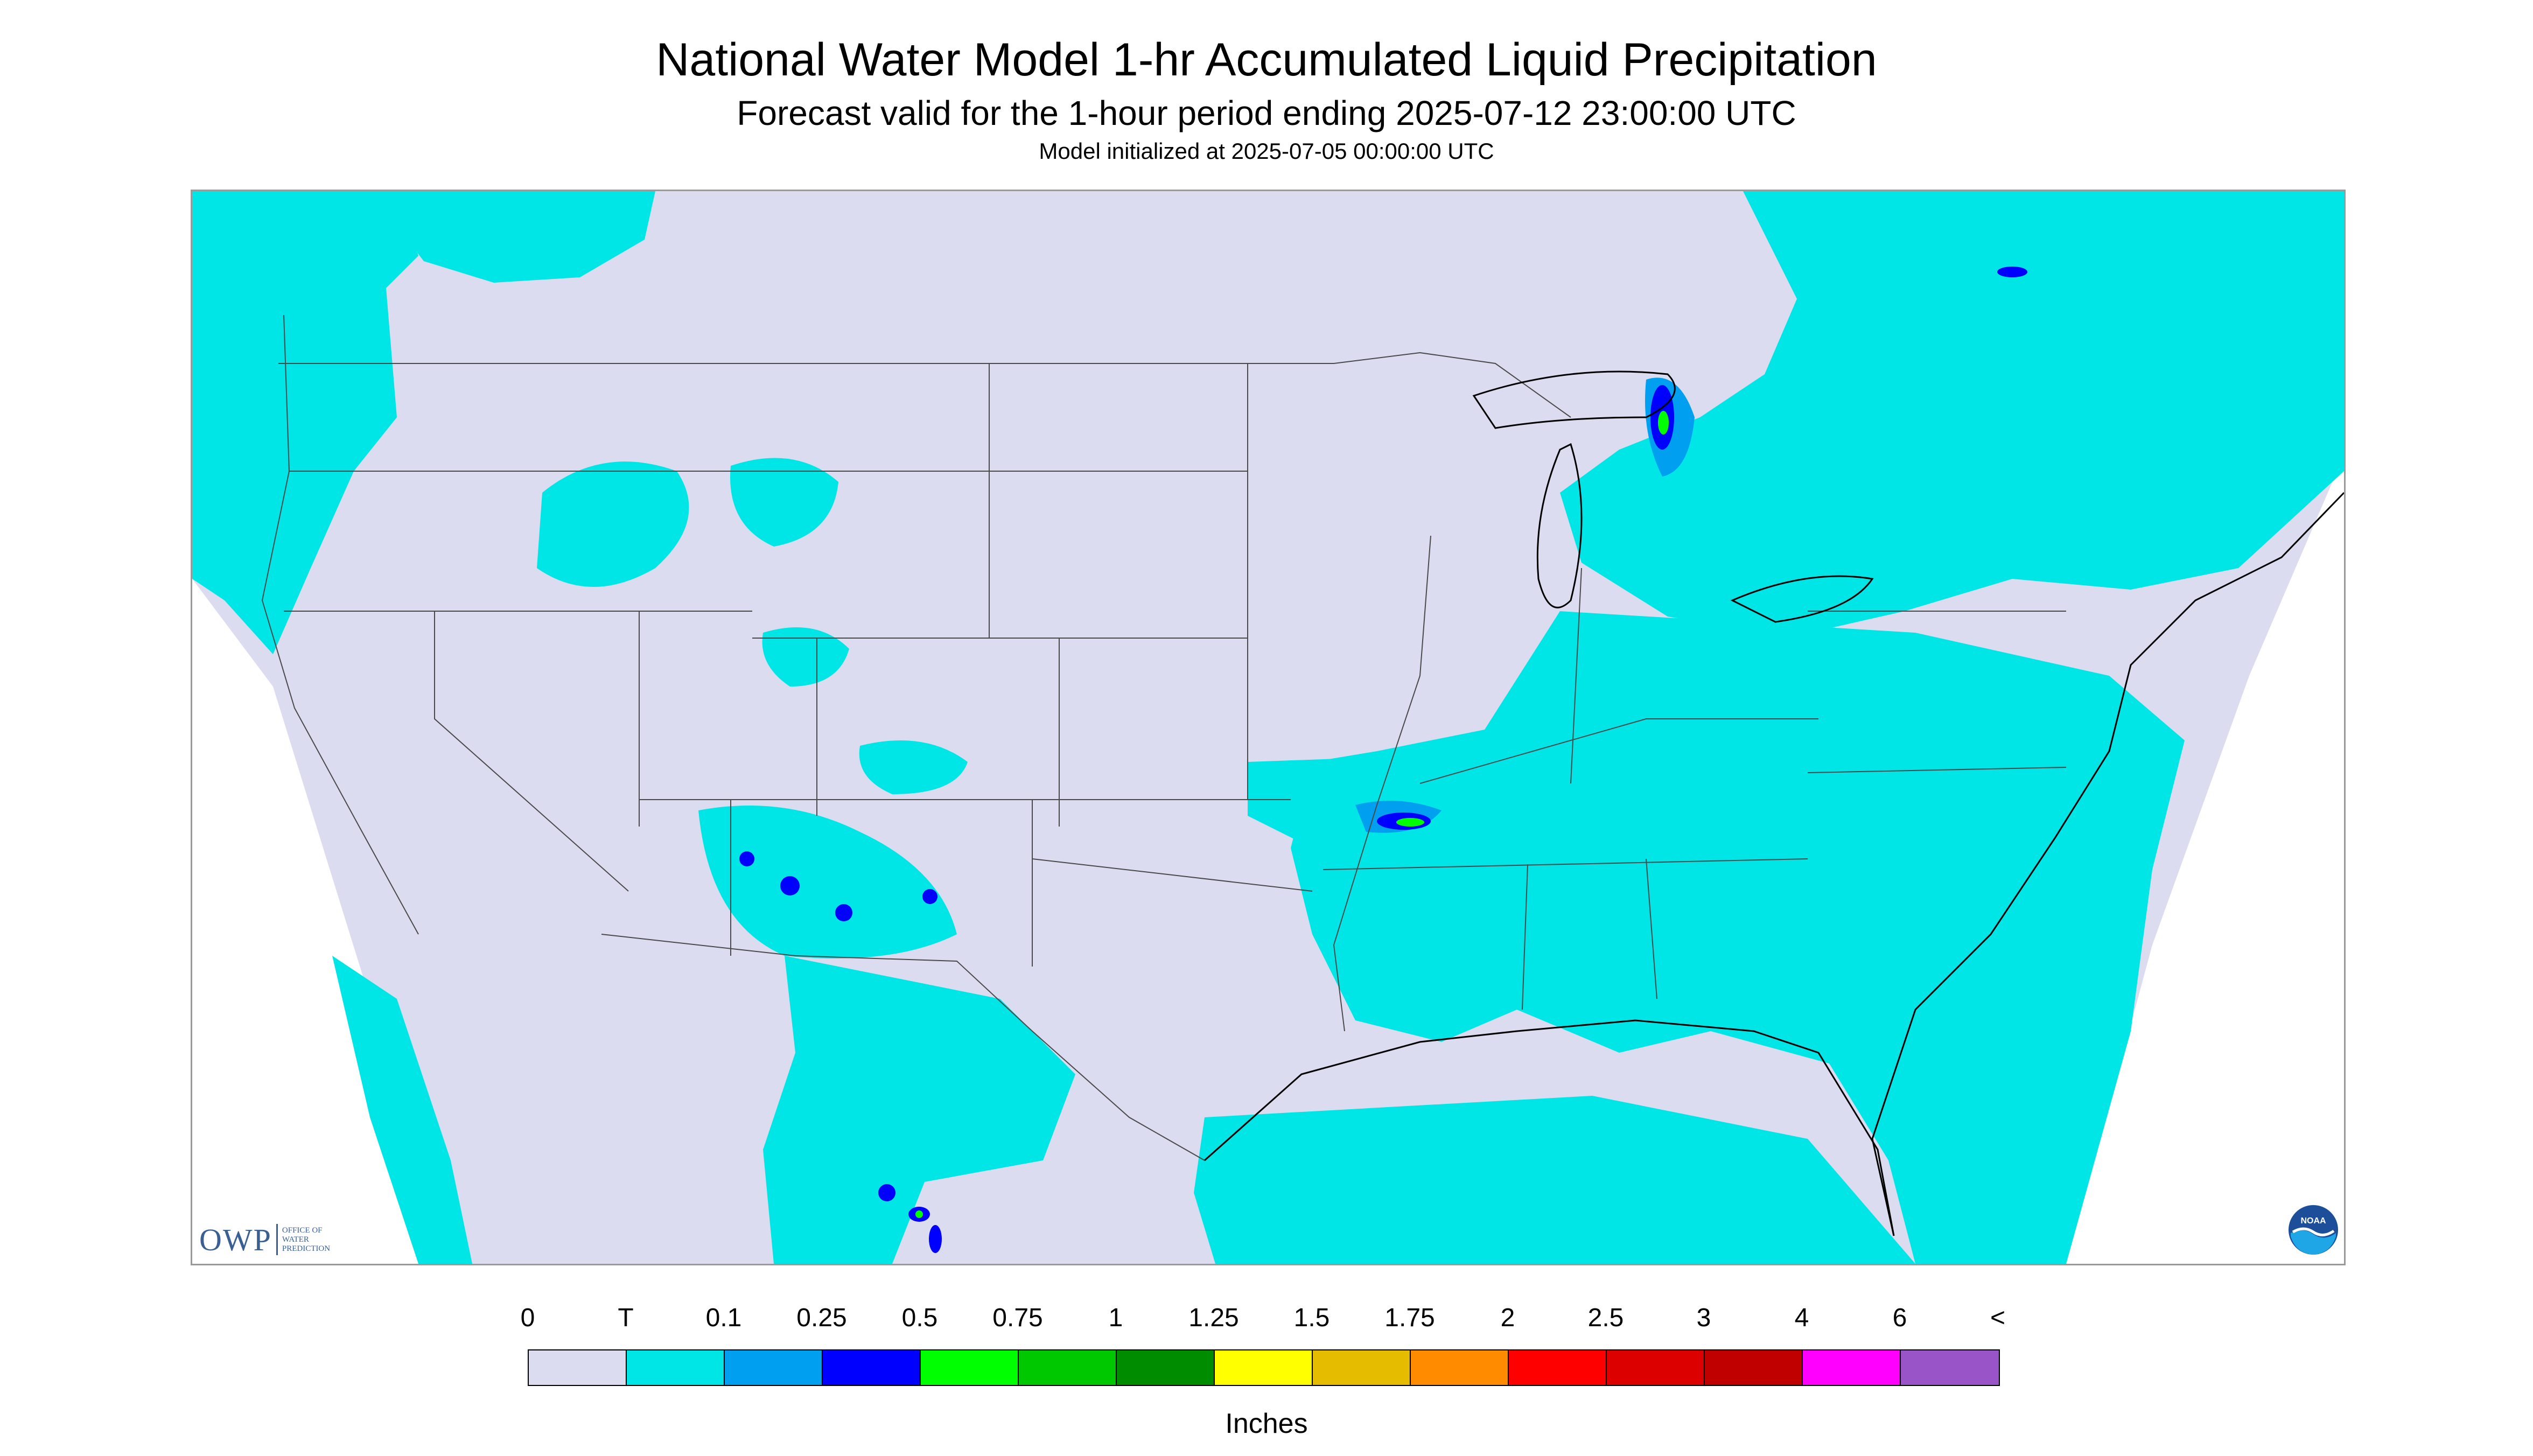  What do you see at coordinates (1382, 783) in the screenshot?
I see `border-mississippi` at bounding box center [1382, 783].